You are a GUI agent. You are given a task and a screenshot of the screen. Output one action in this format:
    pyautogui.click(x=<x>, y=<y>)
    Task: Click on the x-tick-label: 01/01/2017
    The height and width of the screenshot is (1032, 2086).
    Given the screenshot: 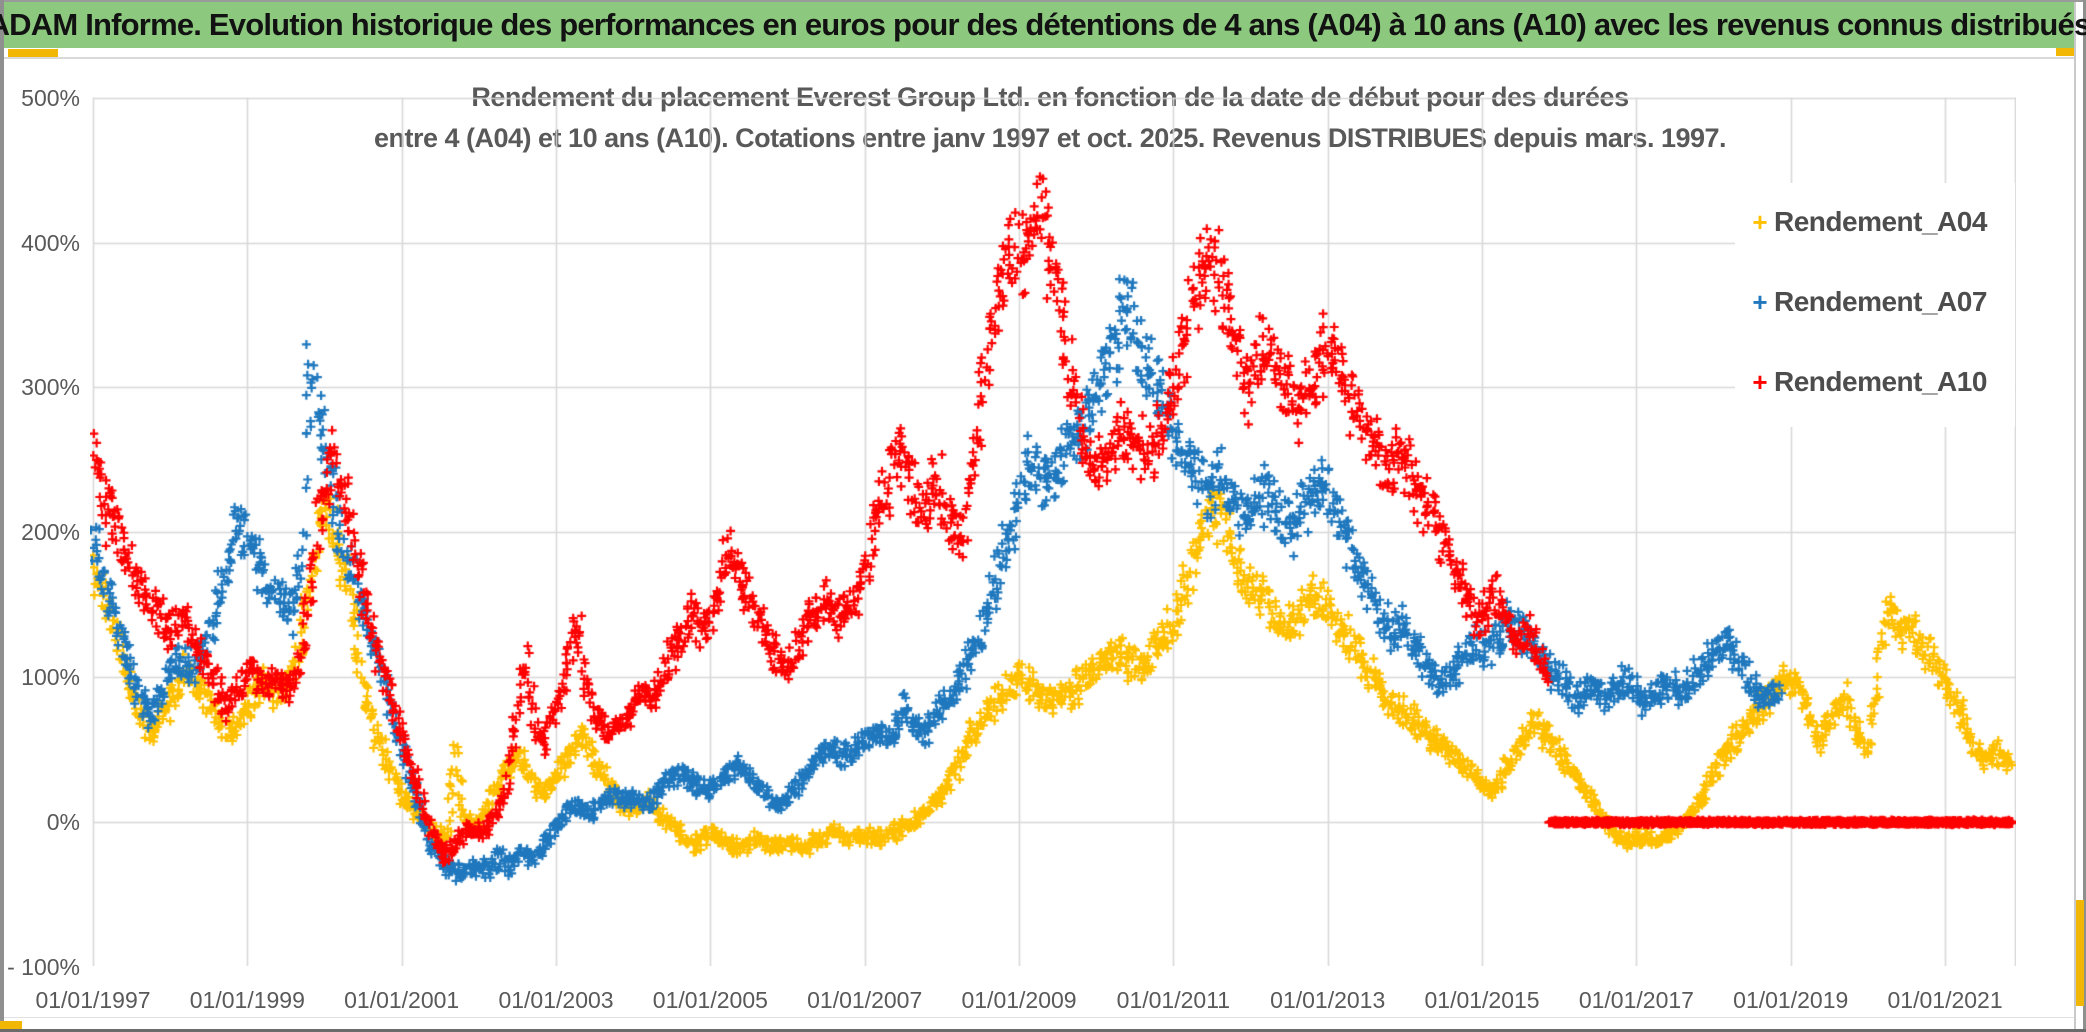 What is the action you would take?
    pyautogui.click(x=1636, y=1000)
    